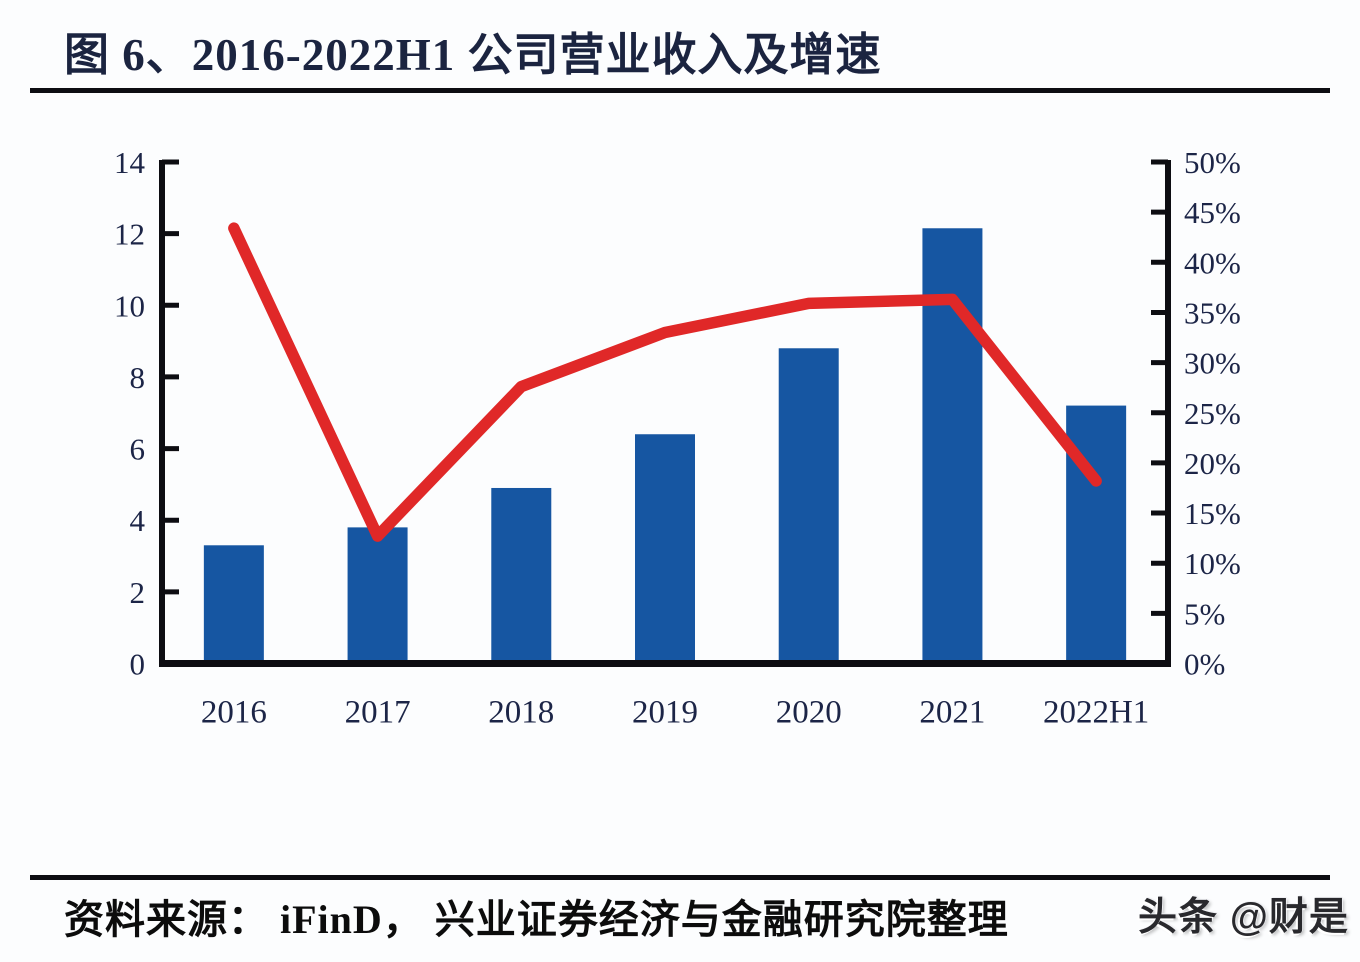  I want to click on y-left-tick-label: 0, so click(138, 664).